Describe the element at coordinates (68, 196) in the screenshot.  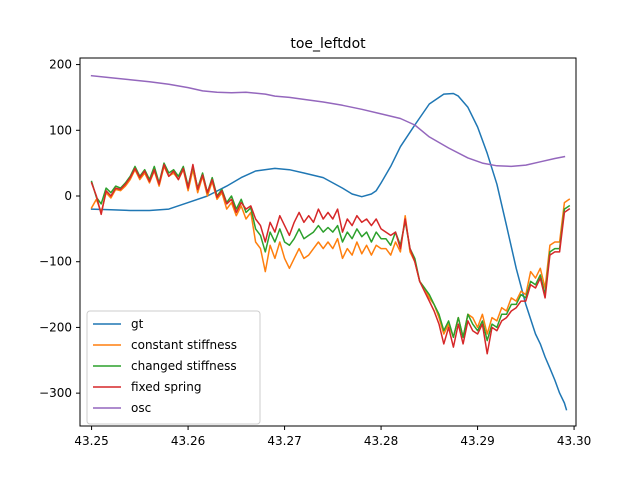
I see `y-tick-label: 0` at that location.